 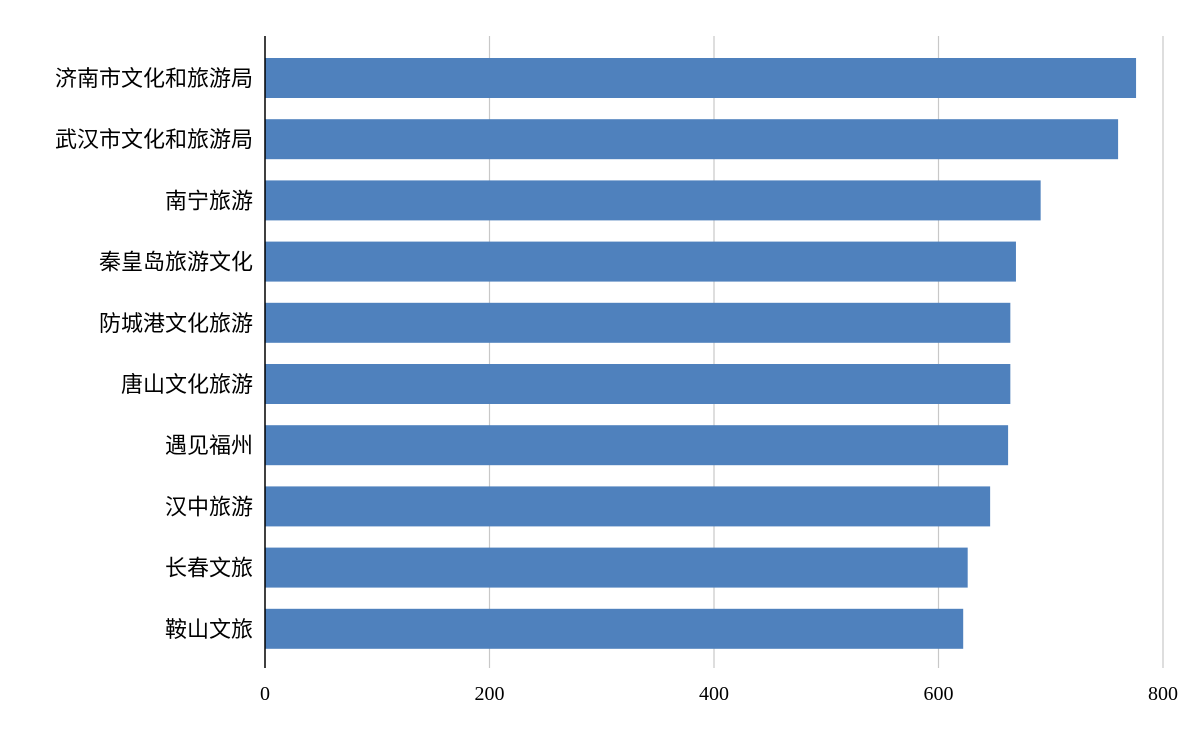 I want to click on category-label-0: 济南市文化和旅游局, so click(x=154, y=79).